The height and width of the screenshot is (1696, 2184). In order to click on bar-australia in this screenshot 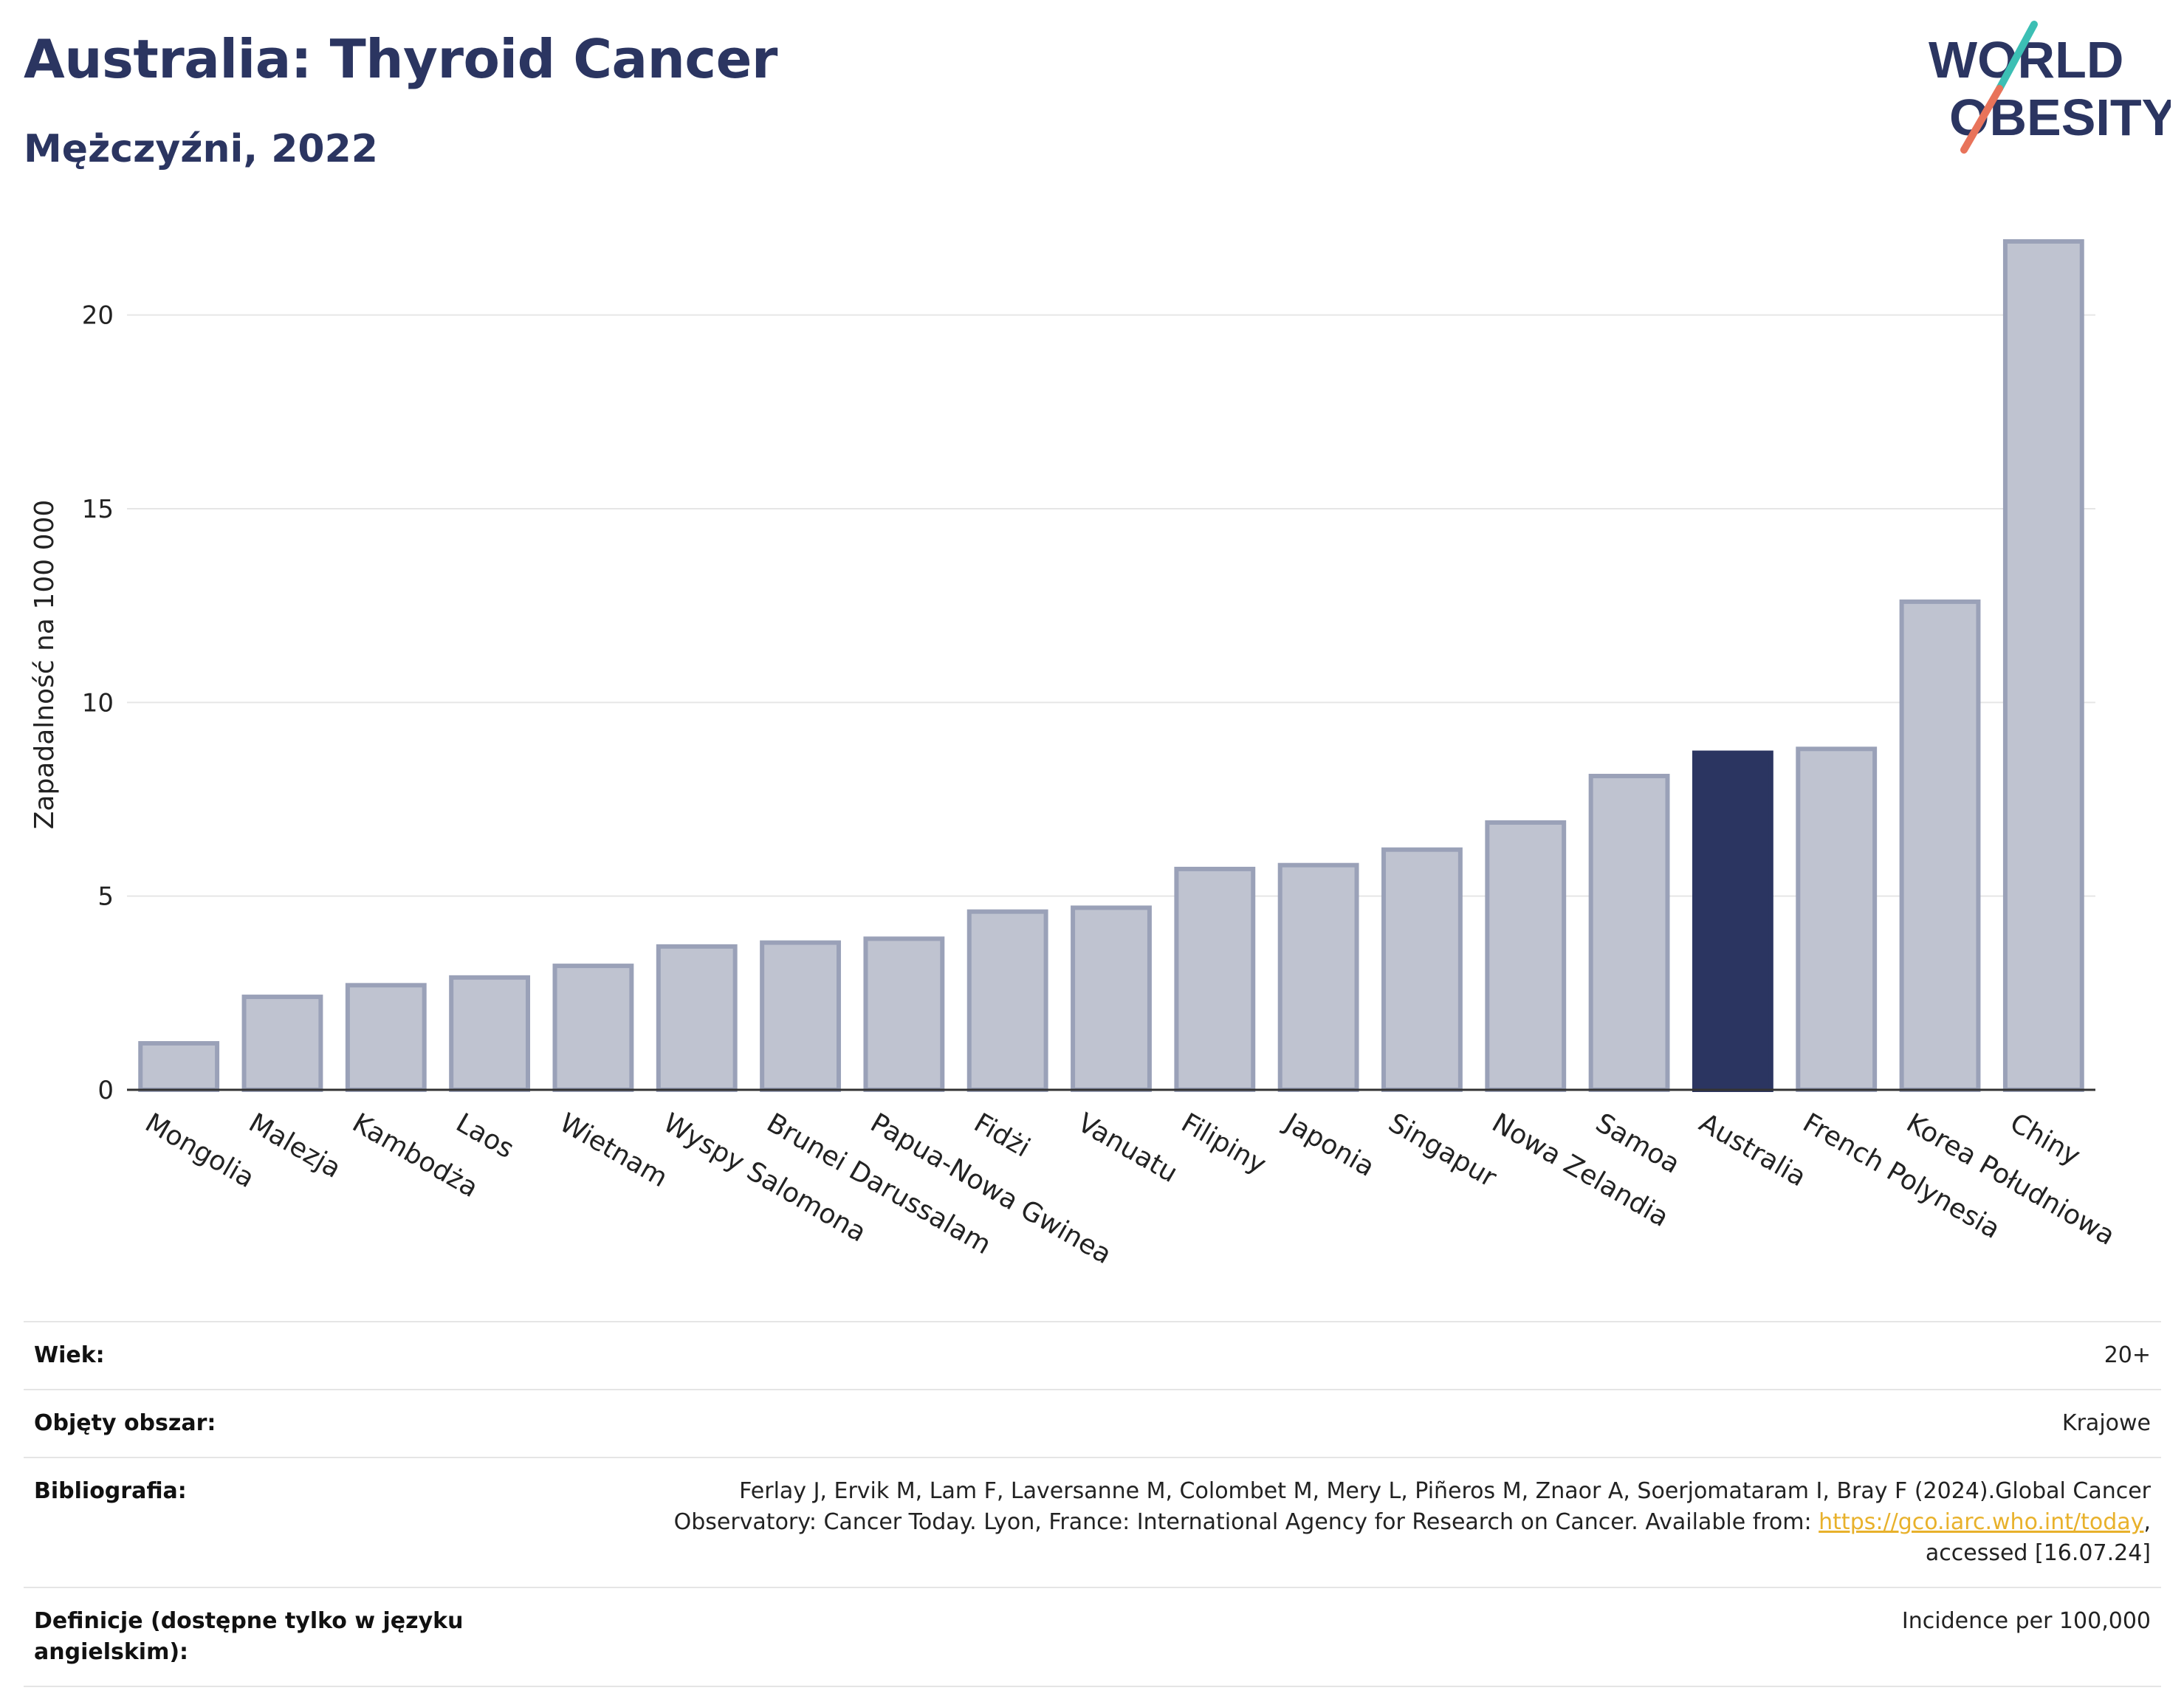, I will do `click(1733, 921)`.